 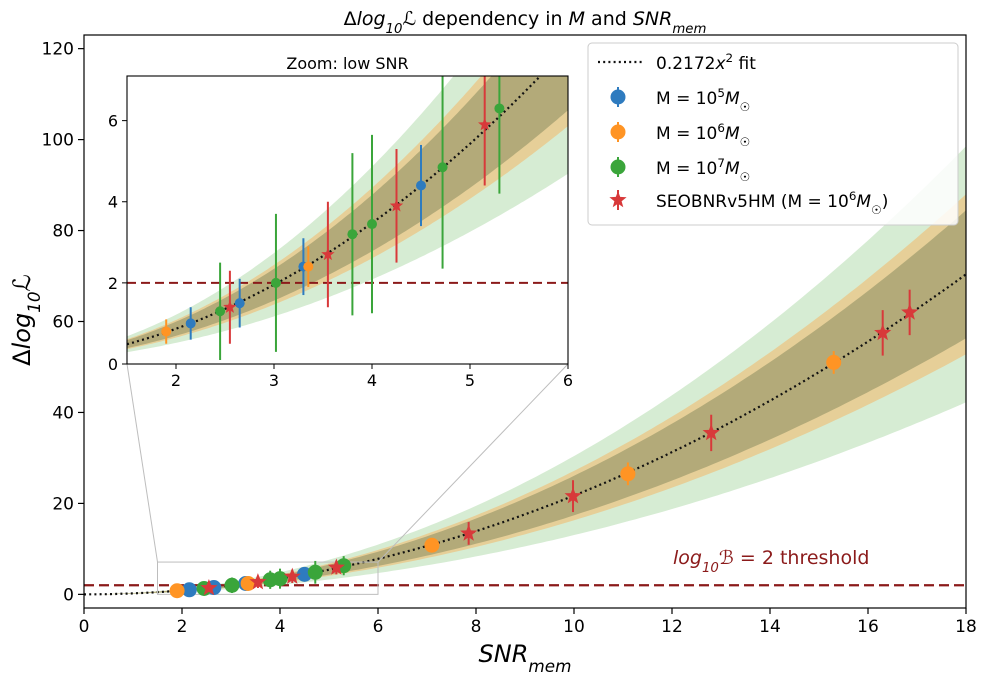 I want to click on main-point-m1e5, so click(x=189, y=590).